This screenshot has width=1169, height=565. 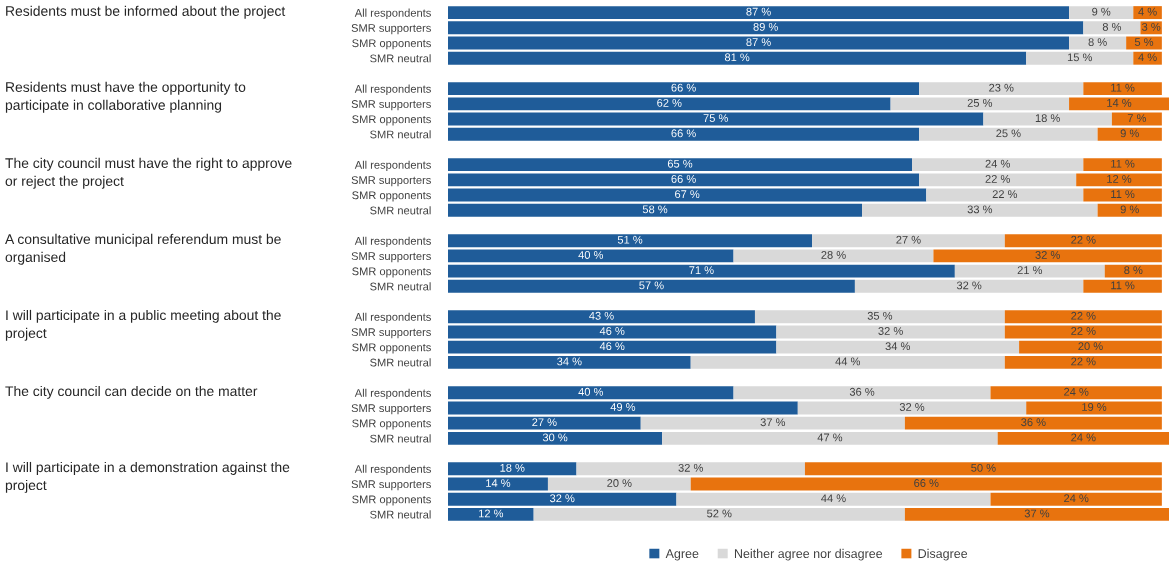 I want to click on data-label: 28 %, so click(x=833, y=255).